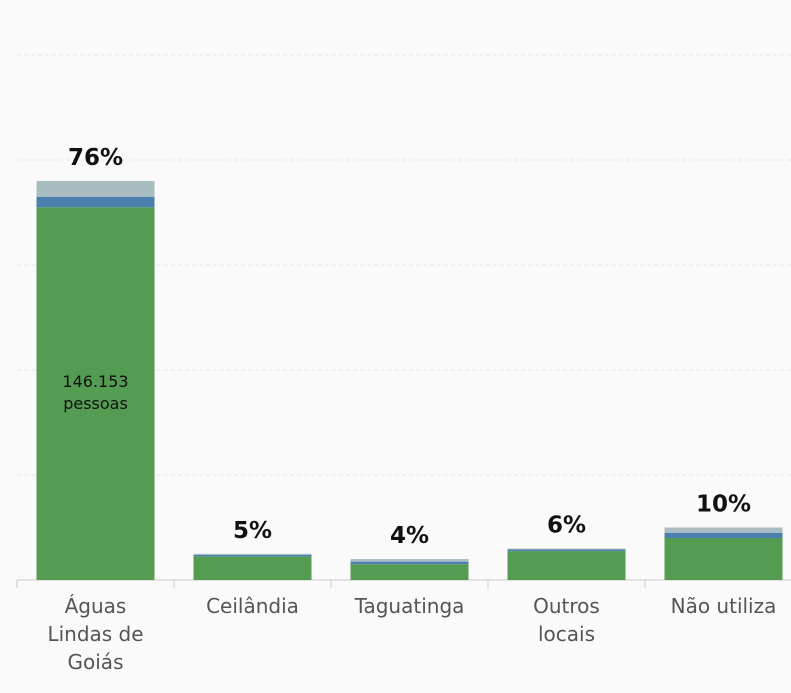 This screenshot has height=693, width=791. What do you see at coordinates (409, 606) in the screenshot?
I see `x-tick-label: Taguatinga` at bounding box center [409, 606].